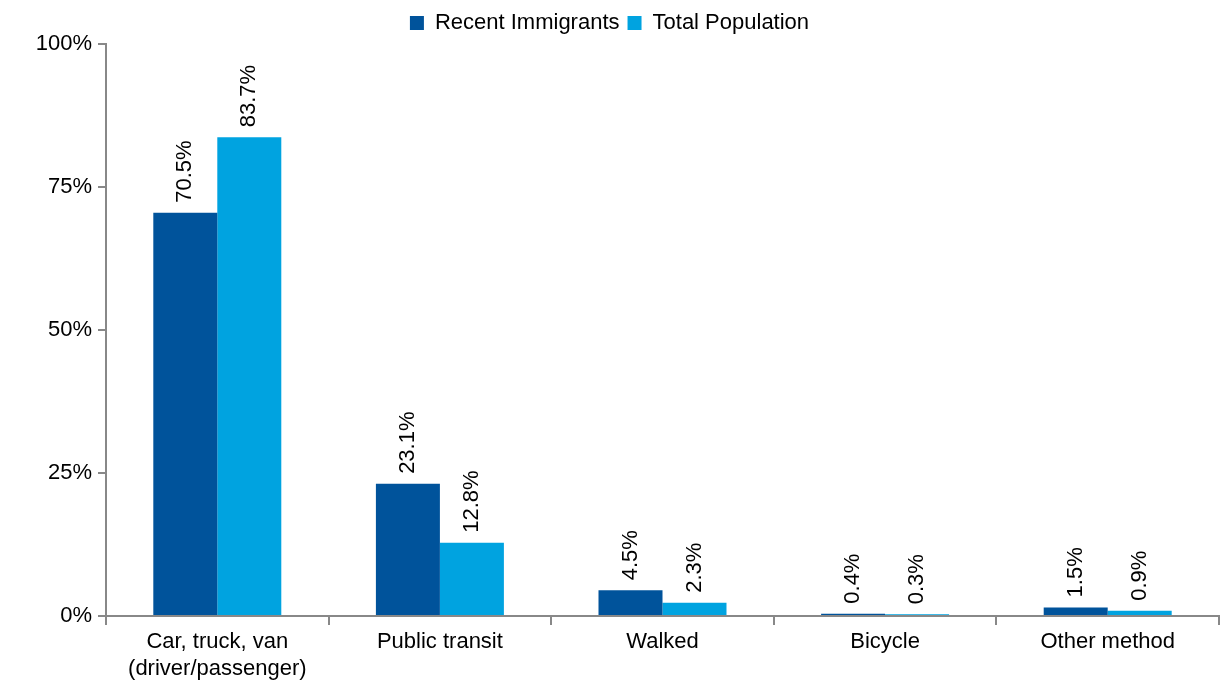 This screenshot has width=1221, height=694. What do you see at coordinates (1074, 572) in the screenshot?
I see `data-label: 1.5%` at bounding box center [1074, 572].